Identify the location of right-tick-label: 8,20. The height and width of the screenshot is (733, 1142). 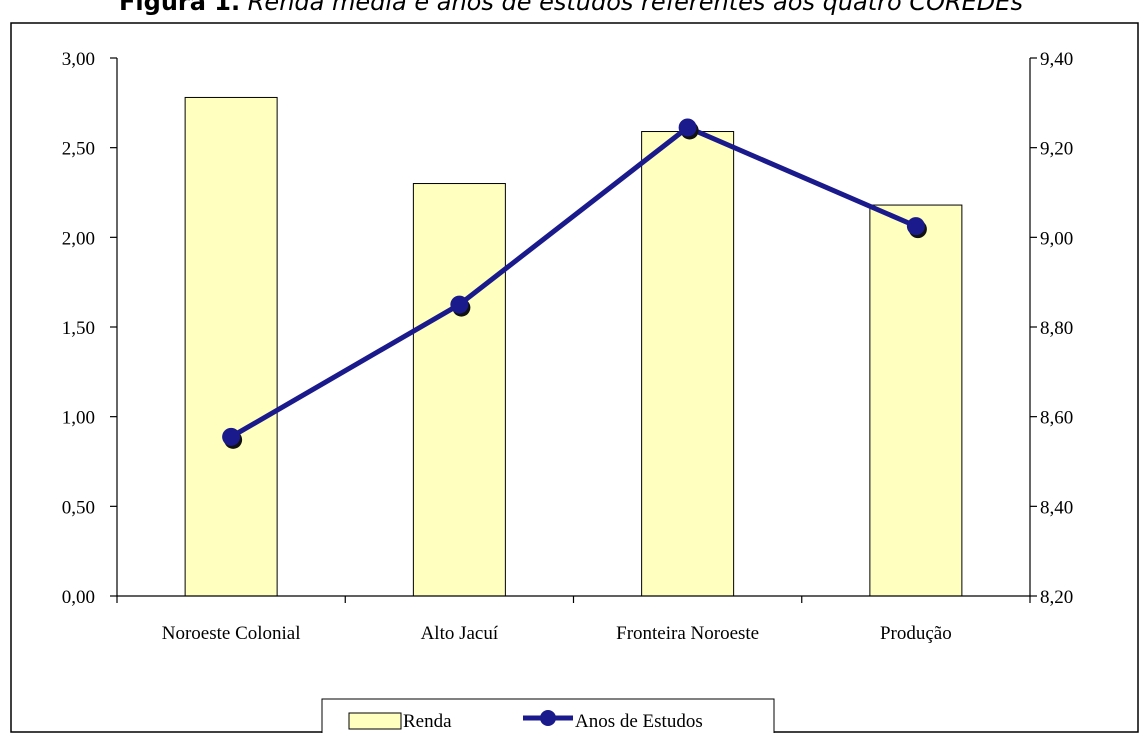
(1056, 597).